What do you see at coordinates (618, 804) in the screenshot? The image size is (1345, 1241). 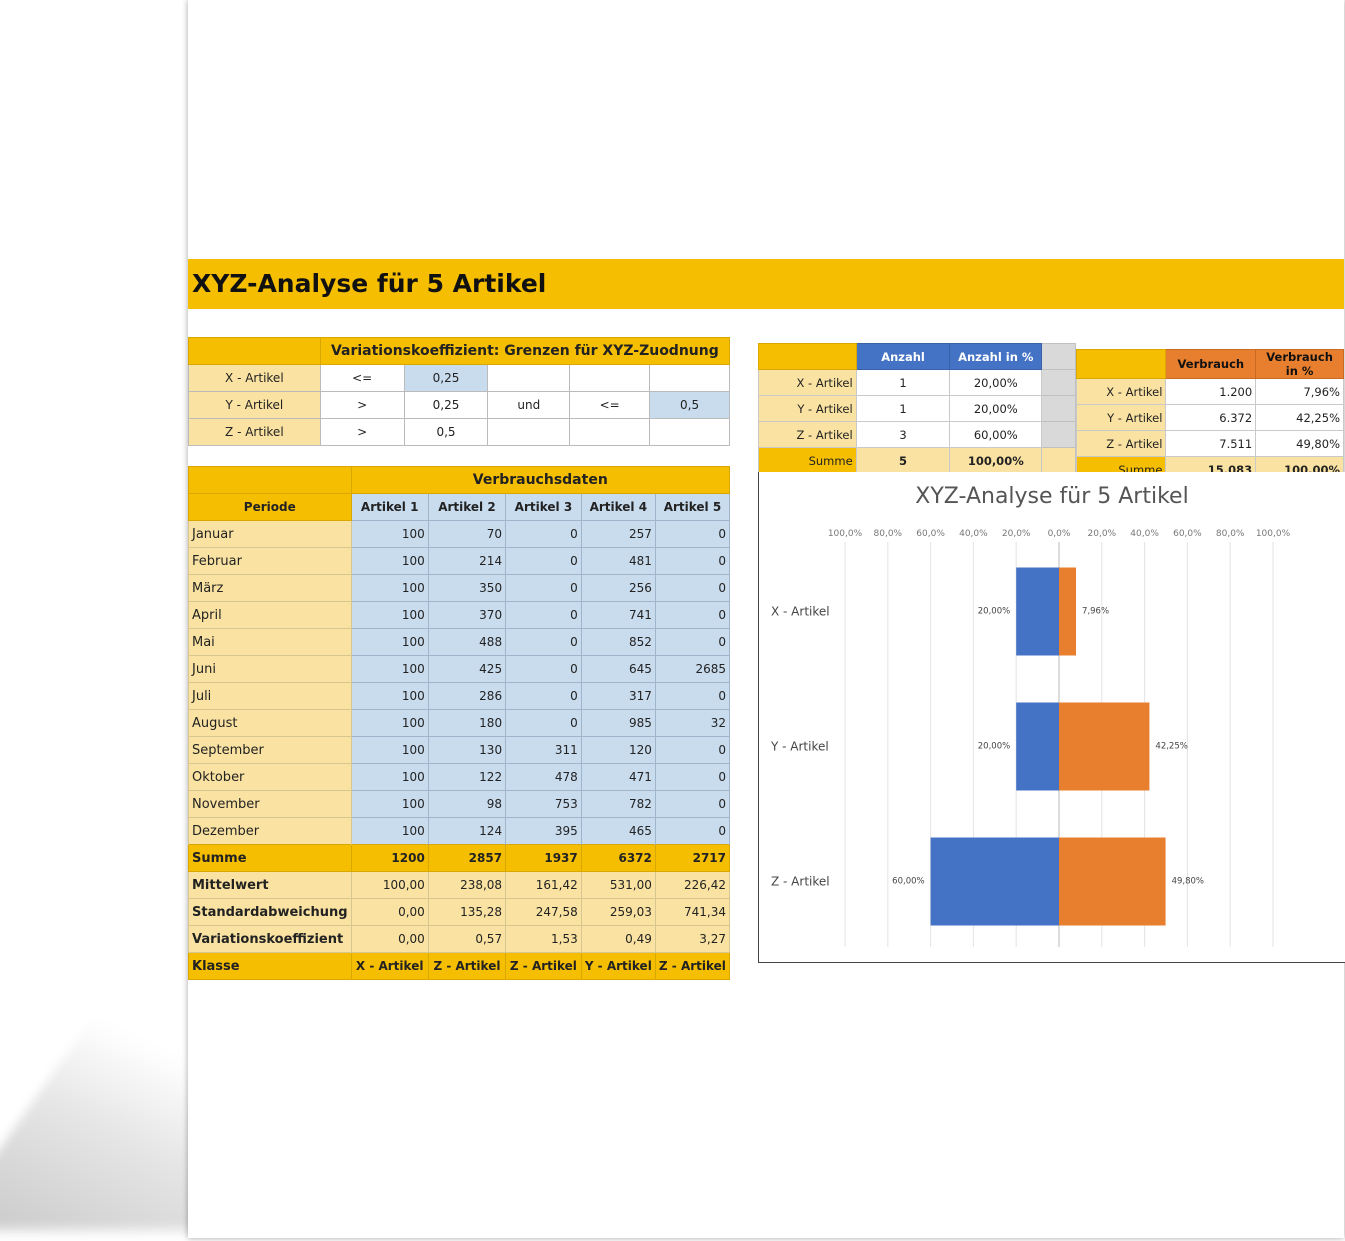 I see `data-cell: 782` at bounding box center [618, 804].